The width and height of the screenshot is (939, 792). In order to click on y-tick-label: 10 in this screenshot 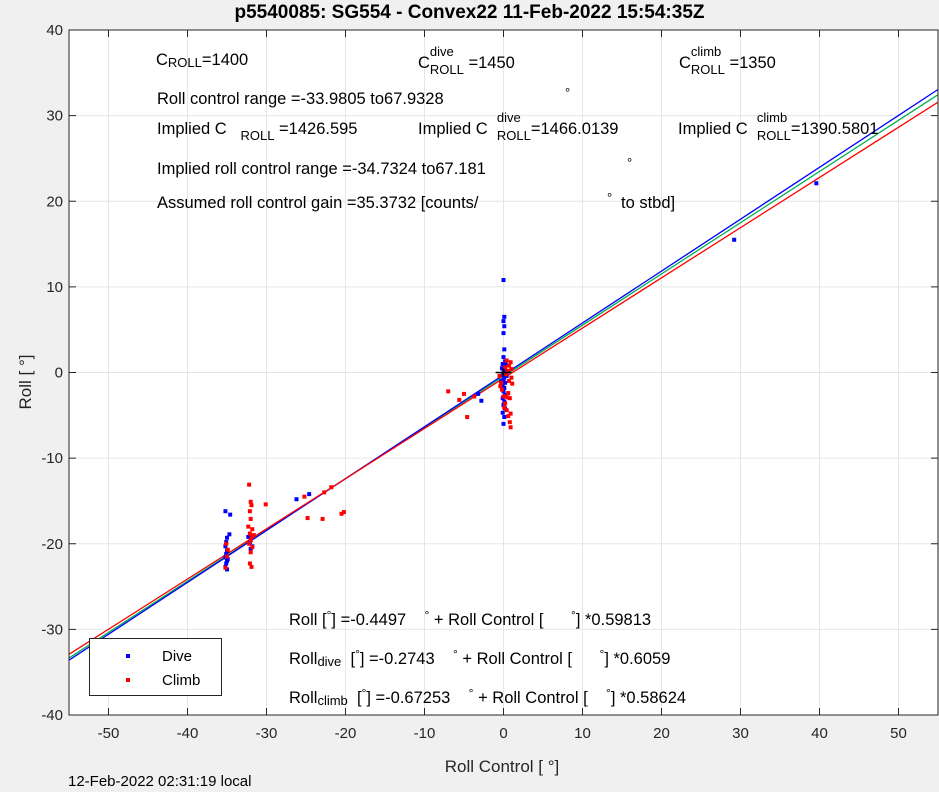, I will do `click(54, 287)`.